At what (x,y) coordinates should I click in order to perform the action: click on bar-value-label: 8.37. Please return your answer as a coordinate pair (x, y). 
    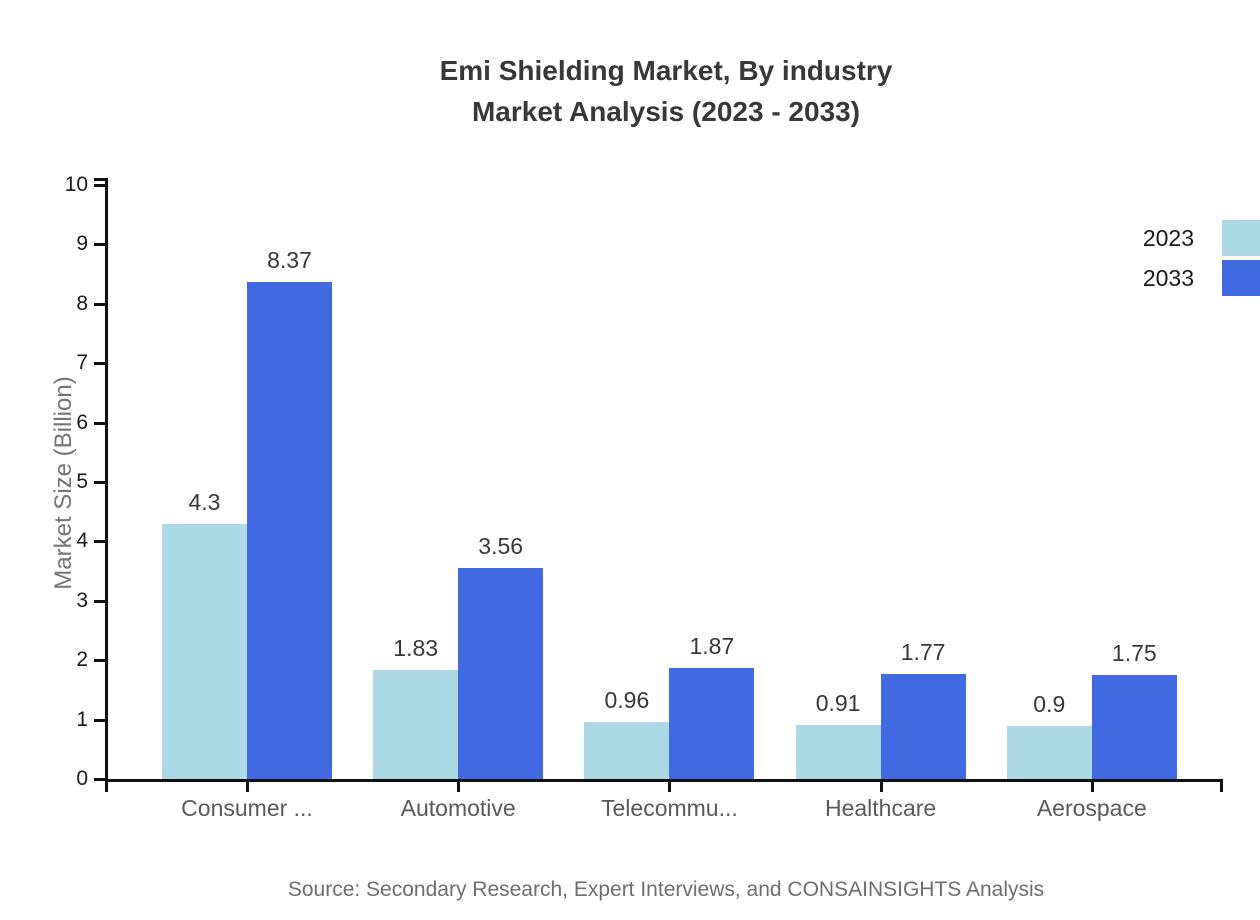
    Looking at the image, I should click on (289, 259).